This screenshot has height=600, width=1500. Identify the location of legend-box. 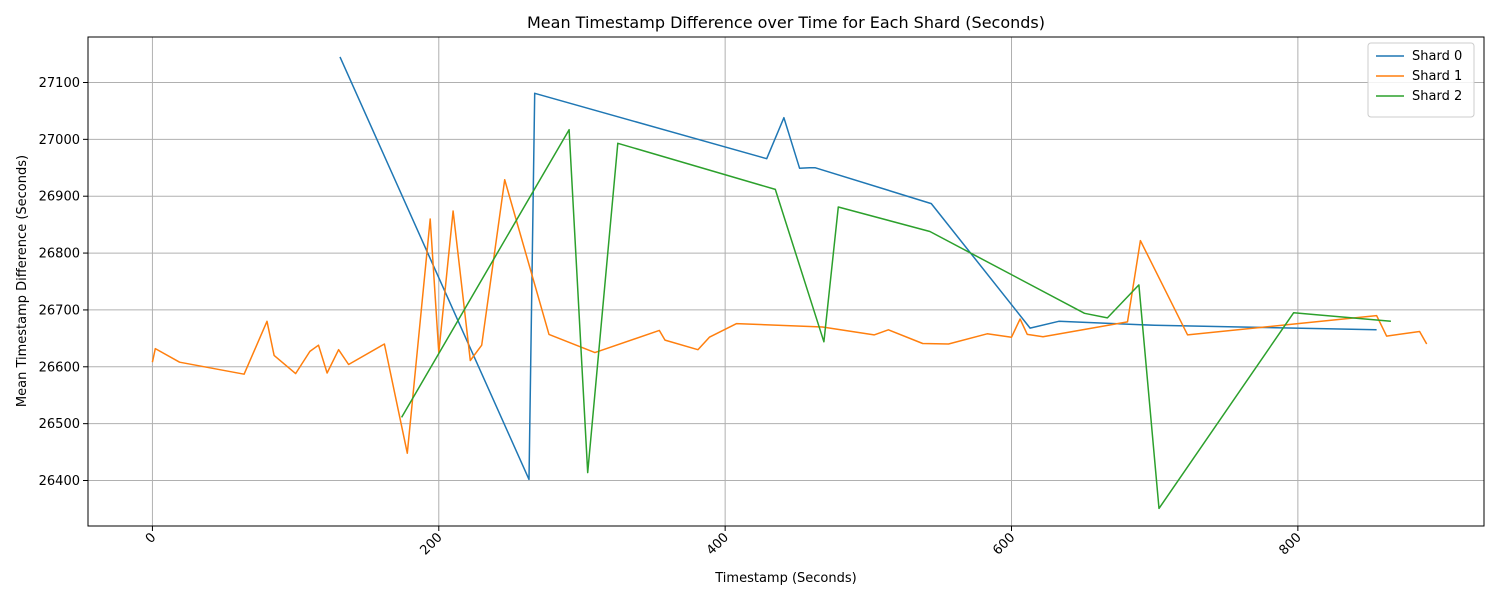
(1421, 80).